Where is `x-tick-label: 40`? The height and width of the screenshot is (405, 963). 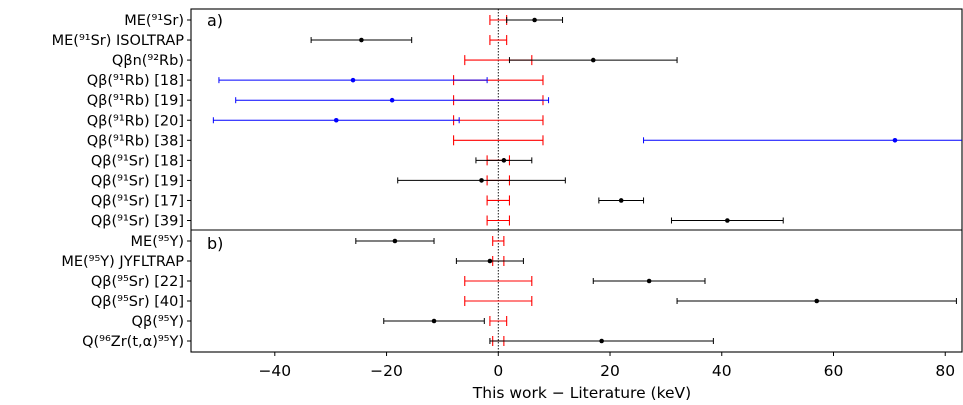 x-tick-label: 40 is located at coordinates (722, 371).